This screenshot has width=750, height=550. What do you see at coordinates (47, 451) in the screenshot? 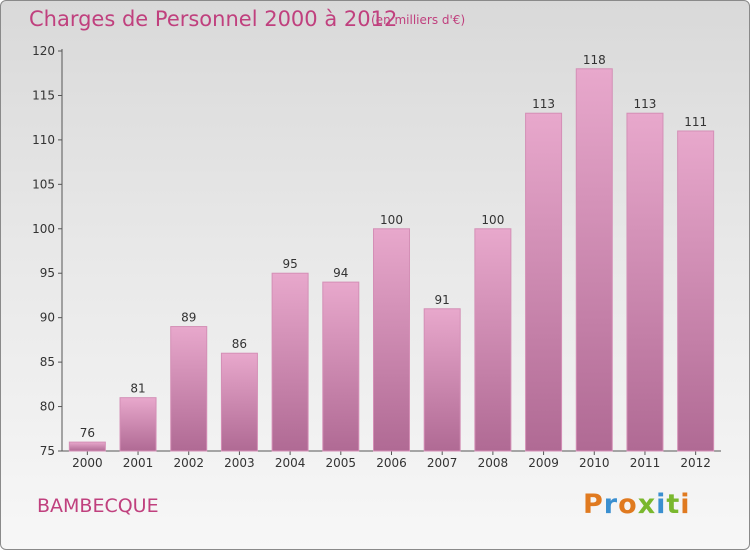
I see `y-tick-label: 75` at bounding box center [47, 451].